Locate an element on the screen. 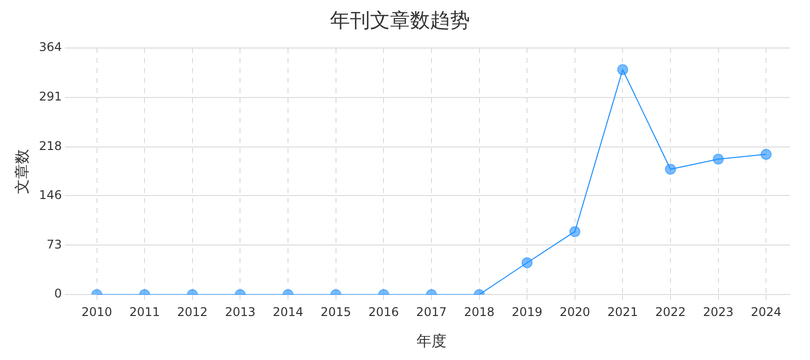 The width and height of the screenshot is (810, 360). x-tick-label: 2010 is located at coordinates (97, 311).